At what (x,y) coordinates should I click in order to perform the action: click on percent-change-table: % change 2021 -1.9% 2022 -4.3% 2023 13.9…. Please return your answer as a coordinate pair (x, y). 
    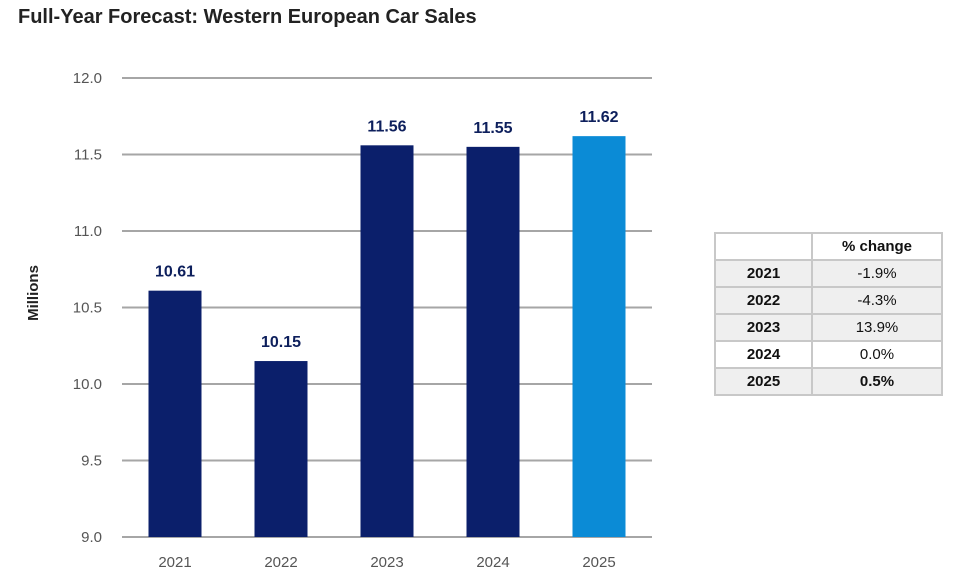
    Looking at the image, I should click on (828, 314).